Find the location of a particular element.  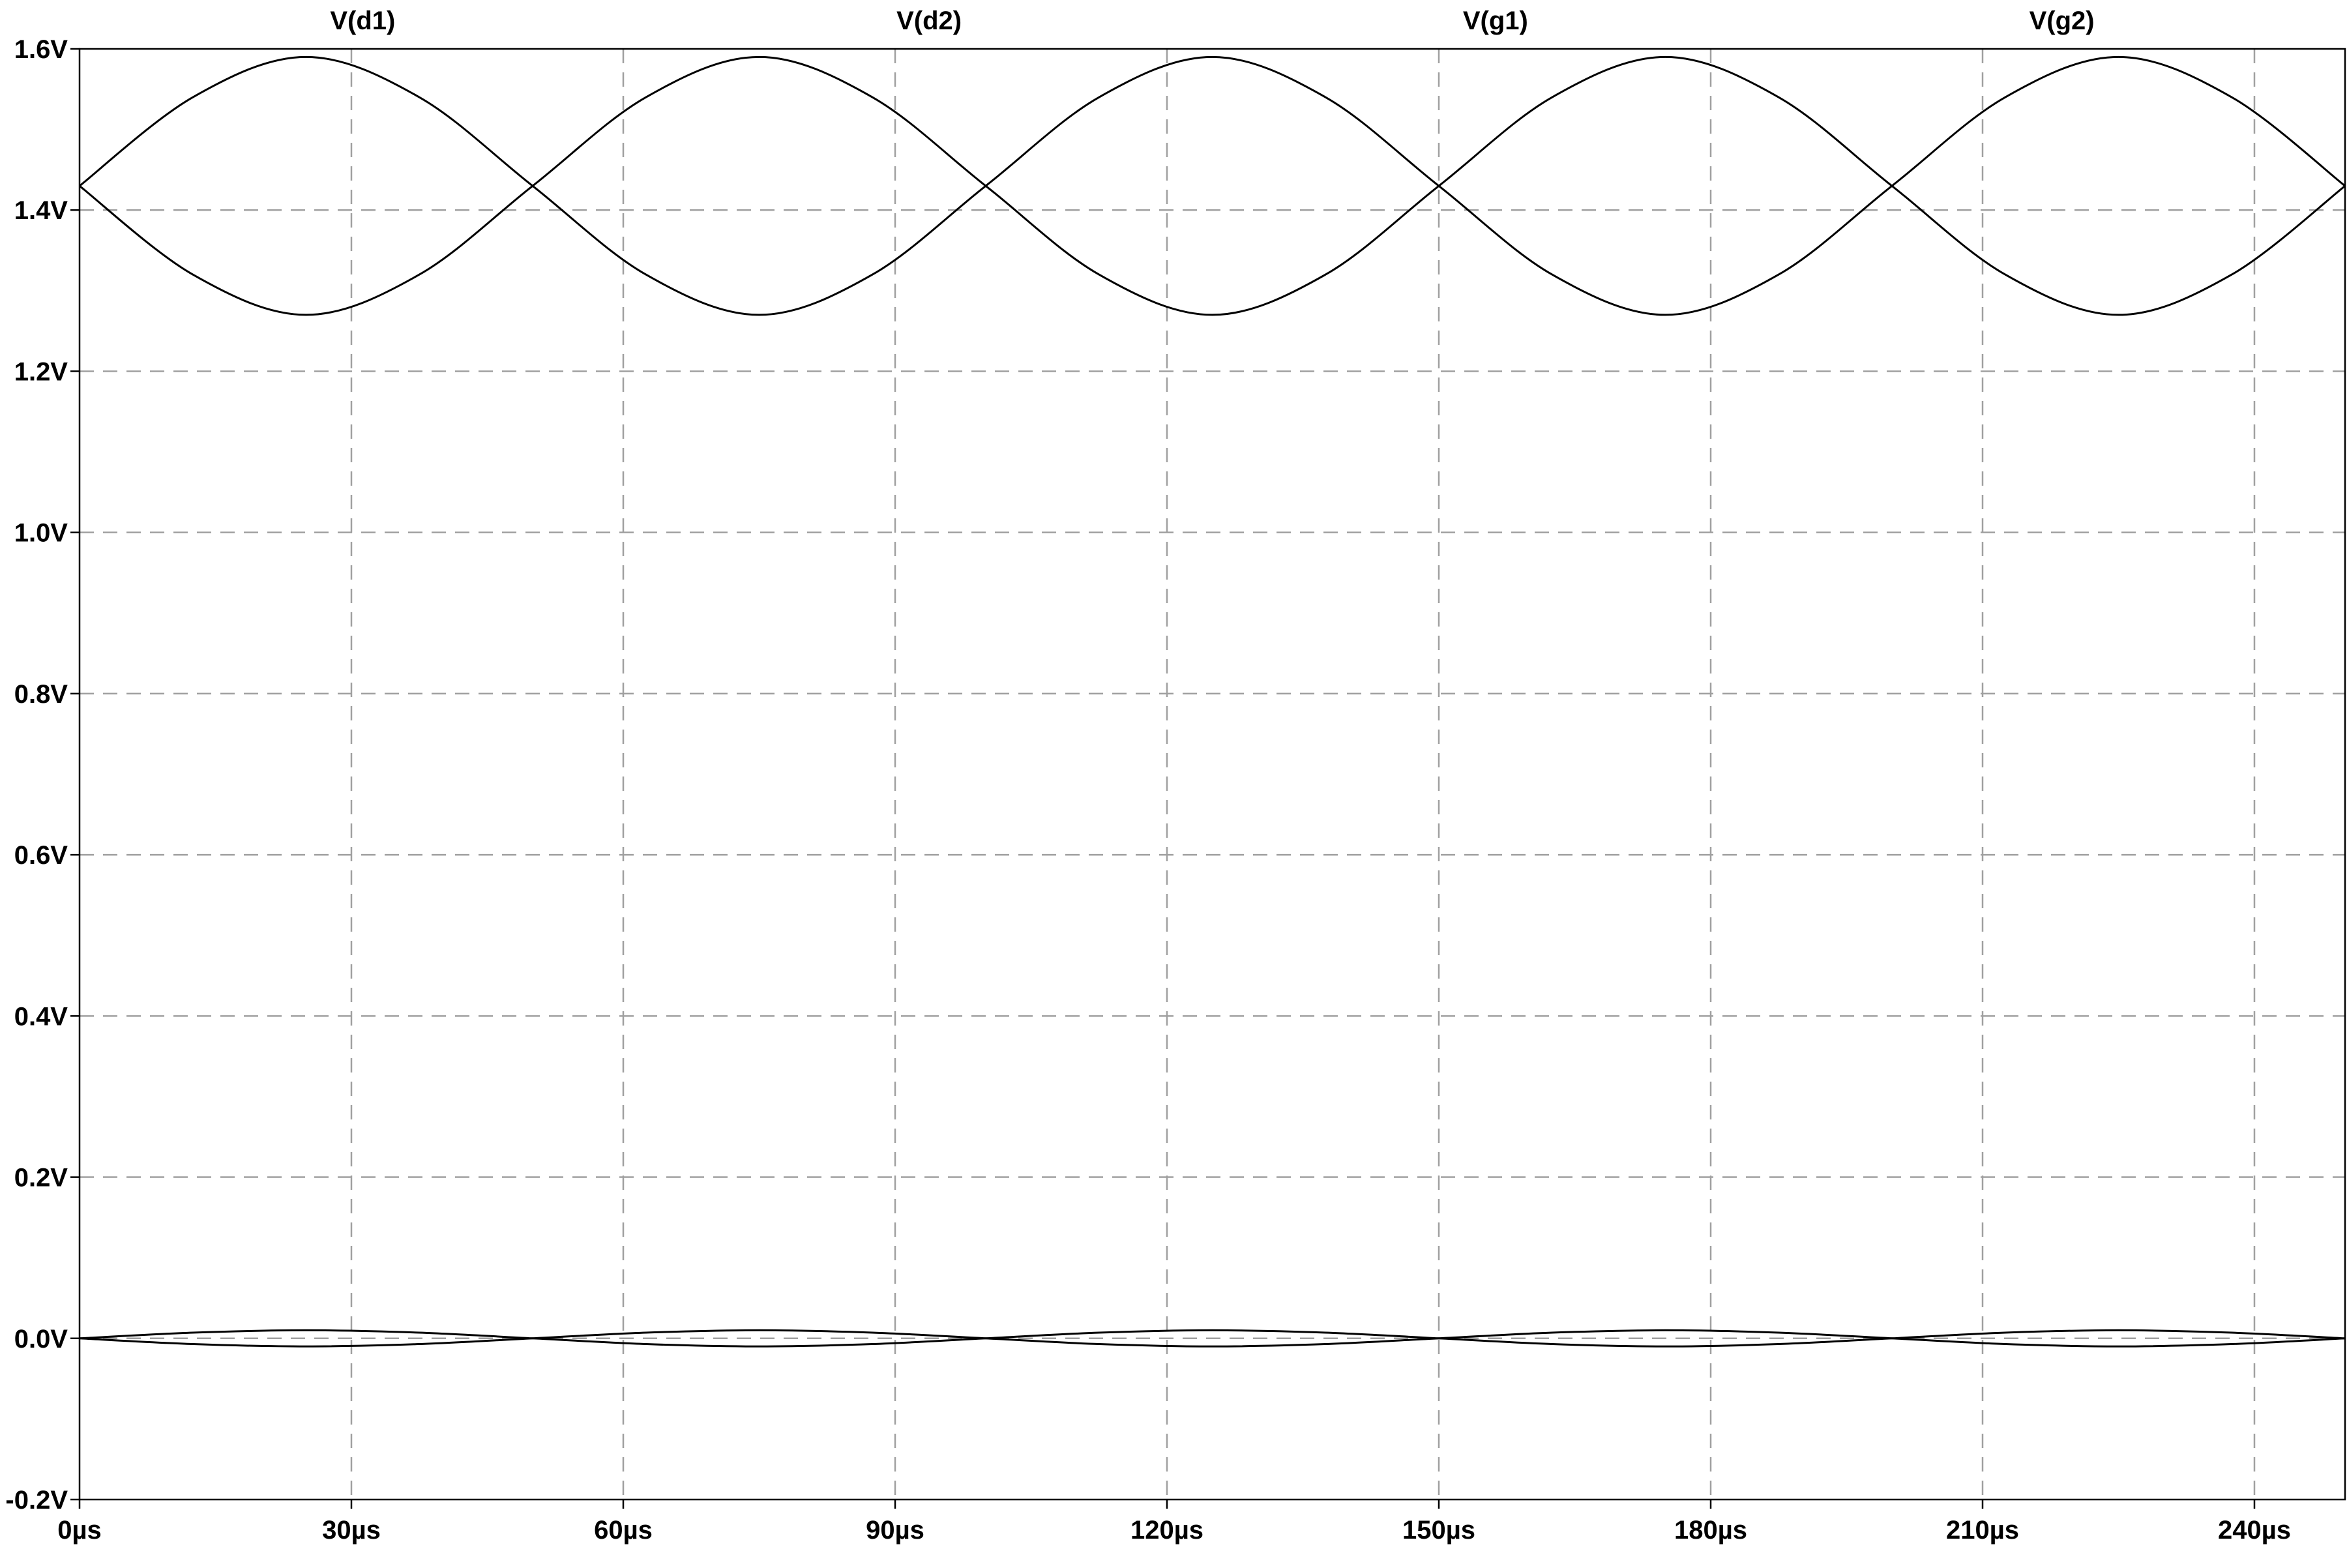

legend-label-v-g2: V(g2) is located at coordinates (2062, 21).